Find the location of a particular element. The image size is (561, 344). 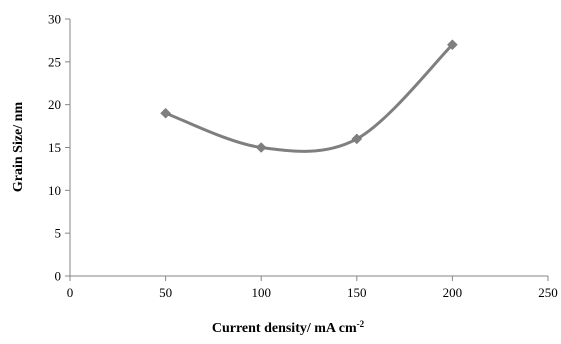

y-tick-label: 0 is located at coordinates (58, 276).